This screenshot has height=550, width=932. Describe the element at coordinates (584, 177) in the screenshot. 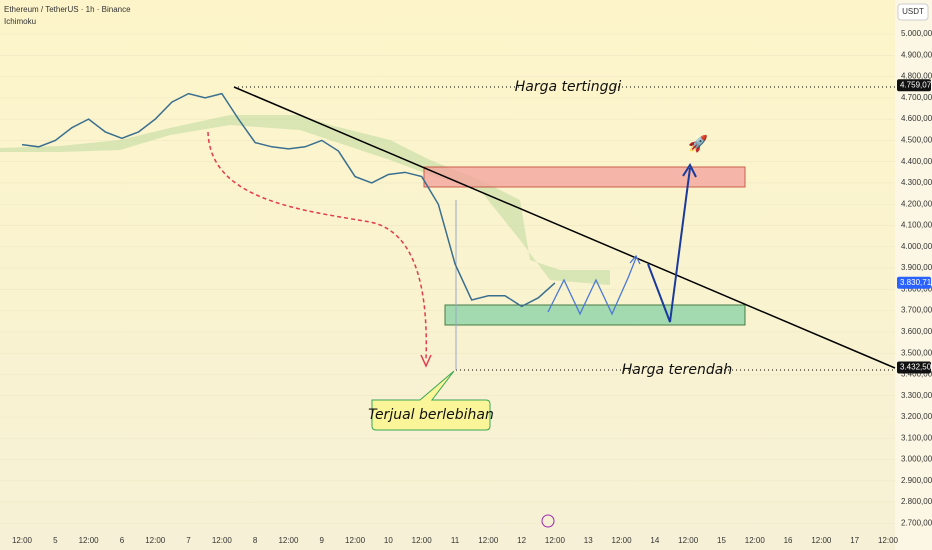

I see `resistance-zone` at that location.